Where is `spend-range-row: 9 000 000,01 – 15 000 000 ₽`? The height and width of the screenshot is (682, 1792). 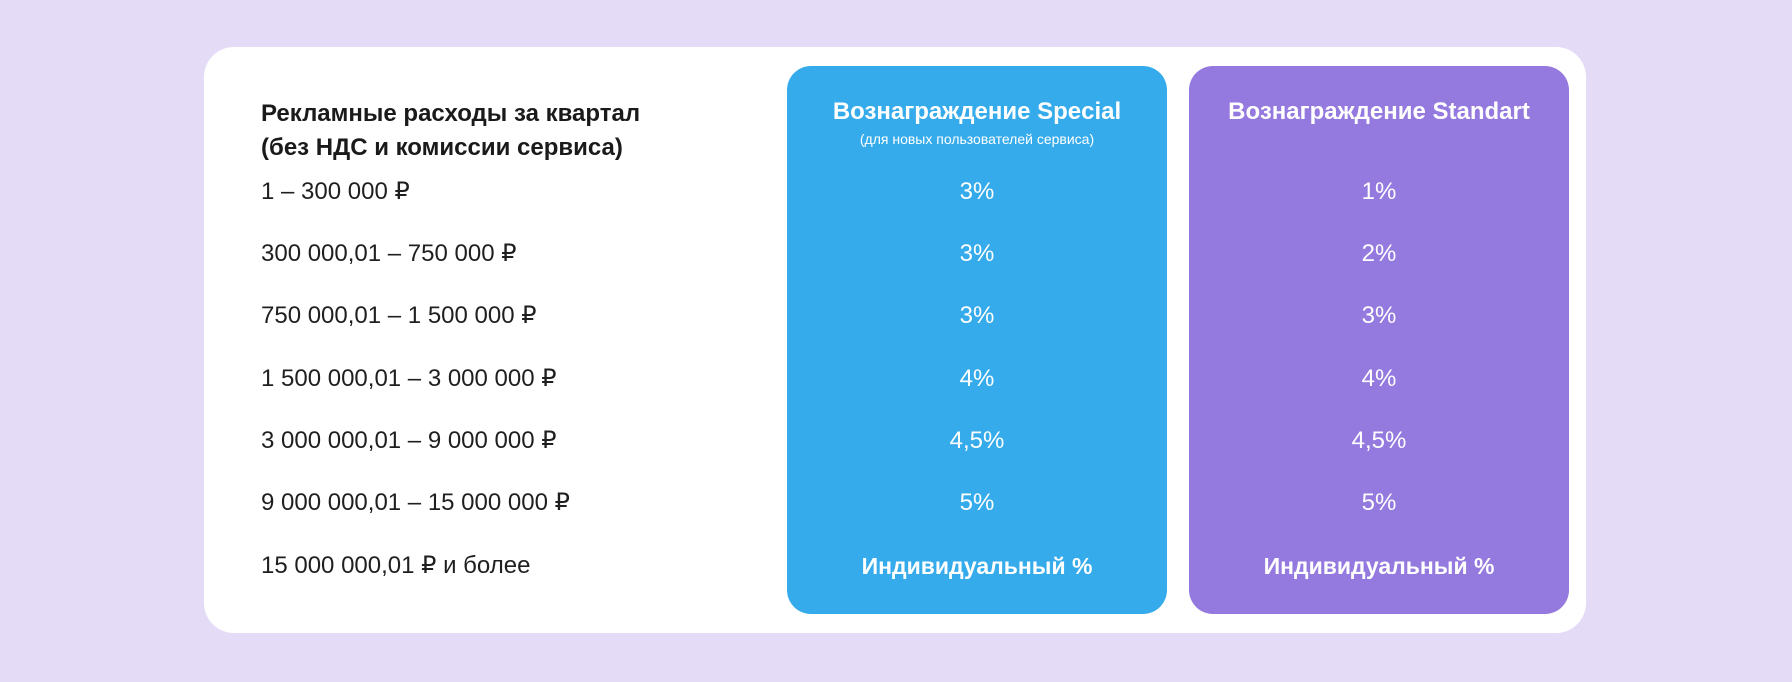
spend-range-row: 9 000 000,01 – 15 000 000 ₽ is located at coordinates (415, 502).